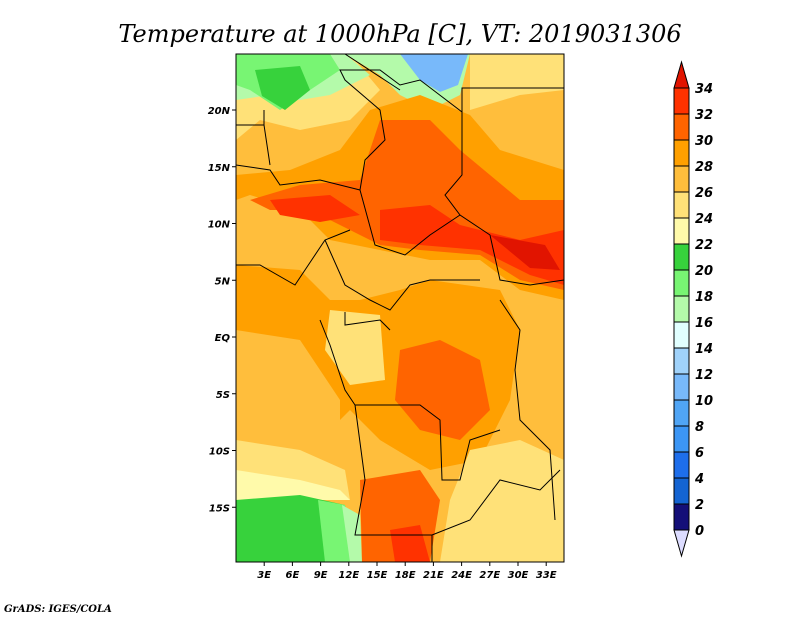 This screenshot has width=800, height=618. What do you see at coordinates (223, 338) in the screenshot?
I see `lat-tick-label: EQ` at bounding box center [223, 338].